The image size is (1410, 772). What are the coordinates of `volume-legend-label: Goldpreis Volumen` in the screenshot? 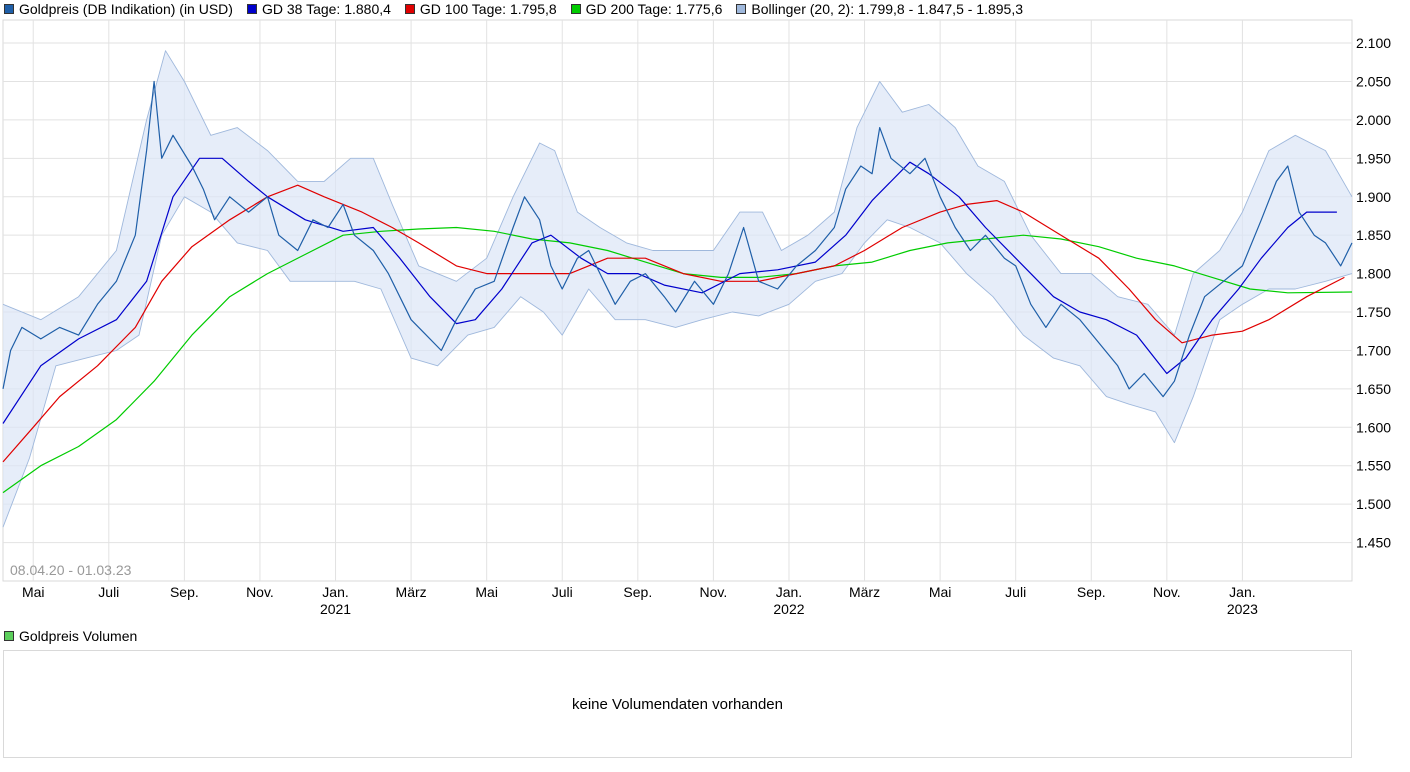 It's located at (78, 636).